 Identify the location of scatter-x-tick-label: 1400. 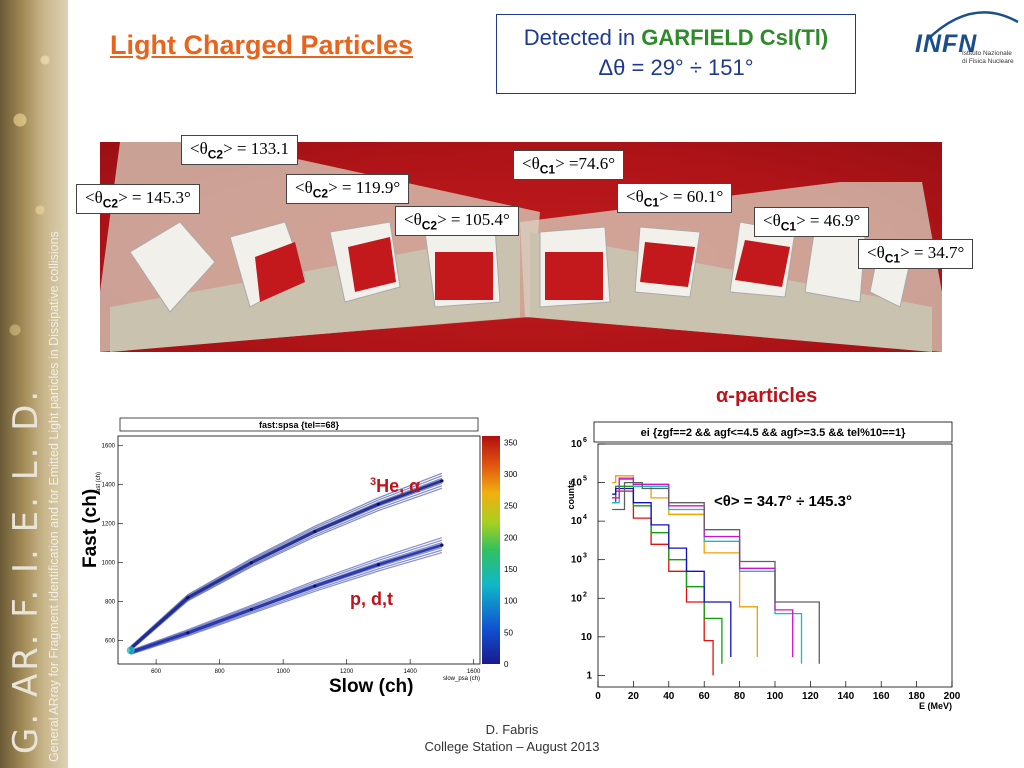
(410, 672).